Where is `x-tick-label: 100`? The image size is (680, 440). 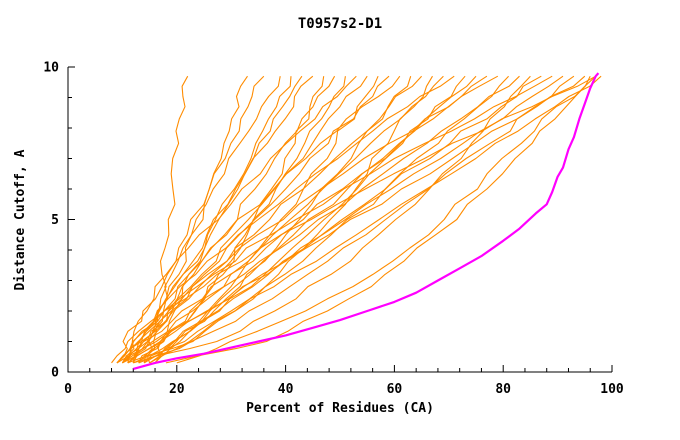
x-tick-label: 100 is located at coordinates (612, 389).